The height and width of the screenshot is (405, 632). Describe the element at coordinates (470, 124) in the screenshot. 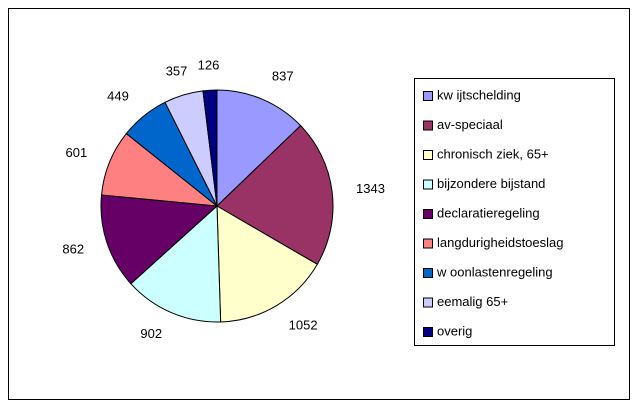

I see `legend-label: av-speciaal` at that location.